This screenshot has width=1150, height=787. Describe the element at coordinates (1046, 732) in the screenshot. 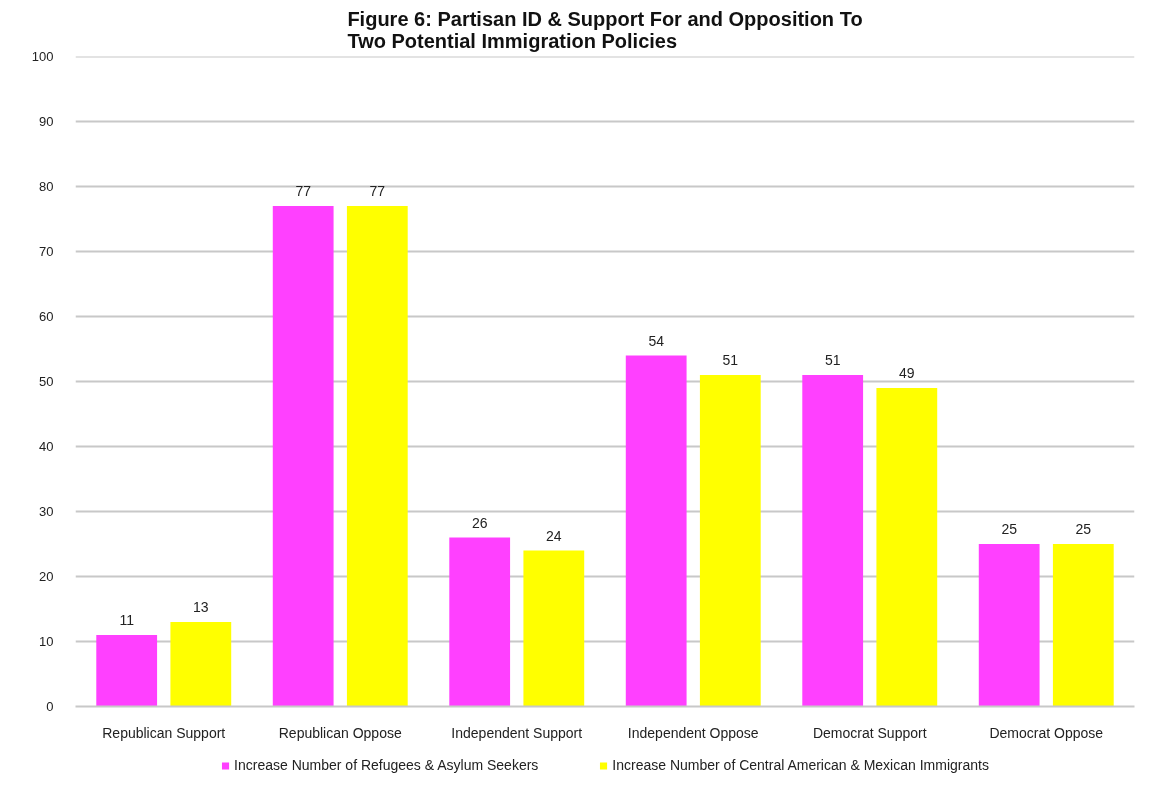

I see `x-tick-label: Democrat Oppose` at that location.